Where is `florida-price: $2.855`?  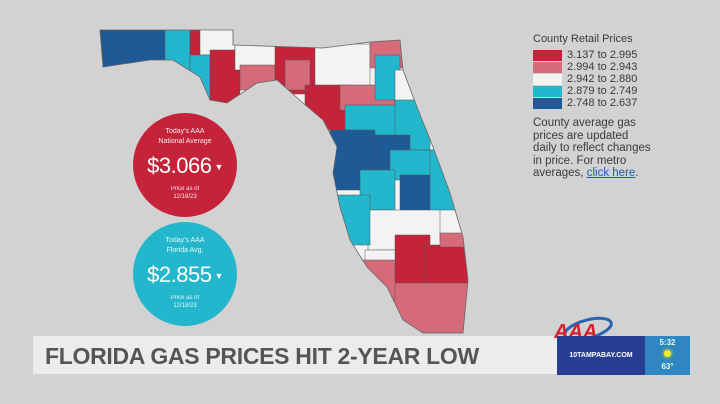 florida-price: $2.855 is located at coordinates (179, 274).